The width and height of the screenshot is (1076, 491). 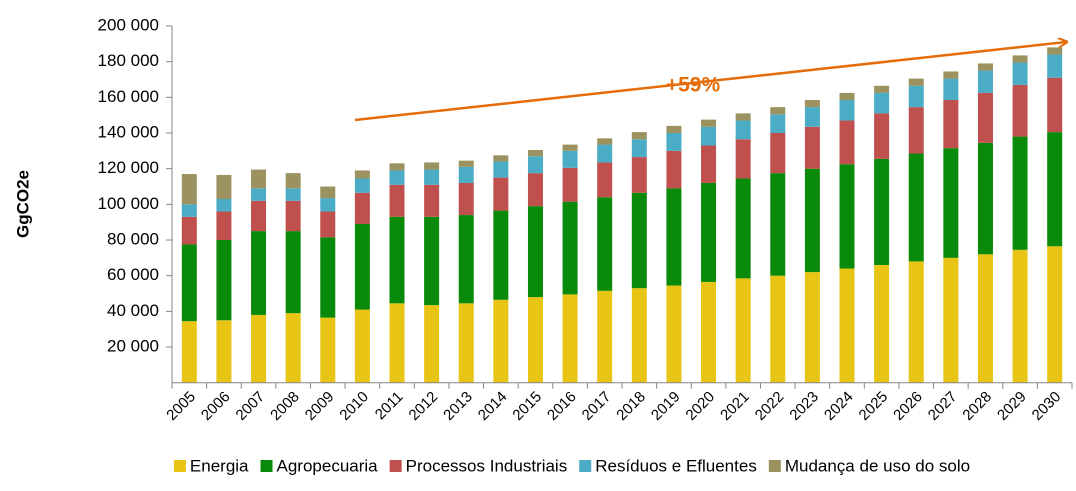 What do you see at coordinates (128, 60) in the screenshot?
I see `y-tick-label: 180 000` at bounding box center [128, 60].